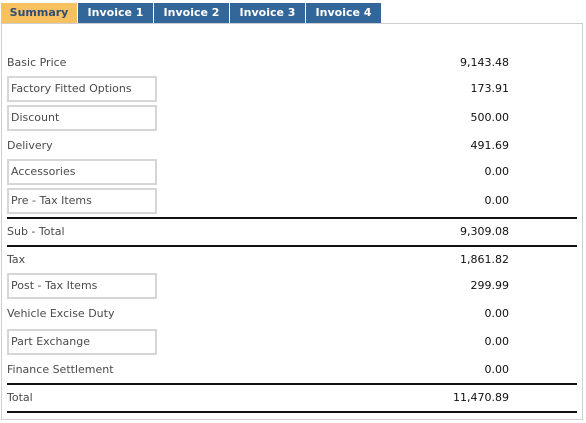 The image size is (586, 423). What do you see at coordinates (484, 231) in the screenshot?
I see `sub-total-value: 9,309.08` at bounding box center [484, 231].